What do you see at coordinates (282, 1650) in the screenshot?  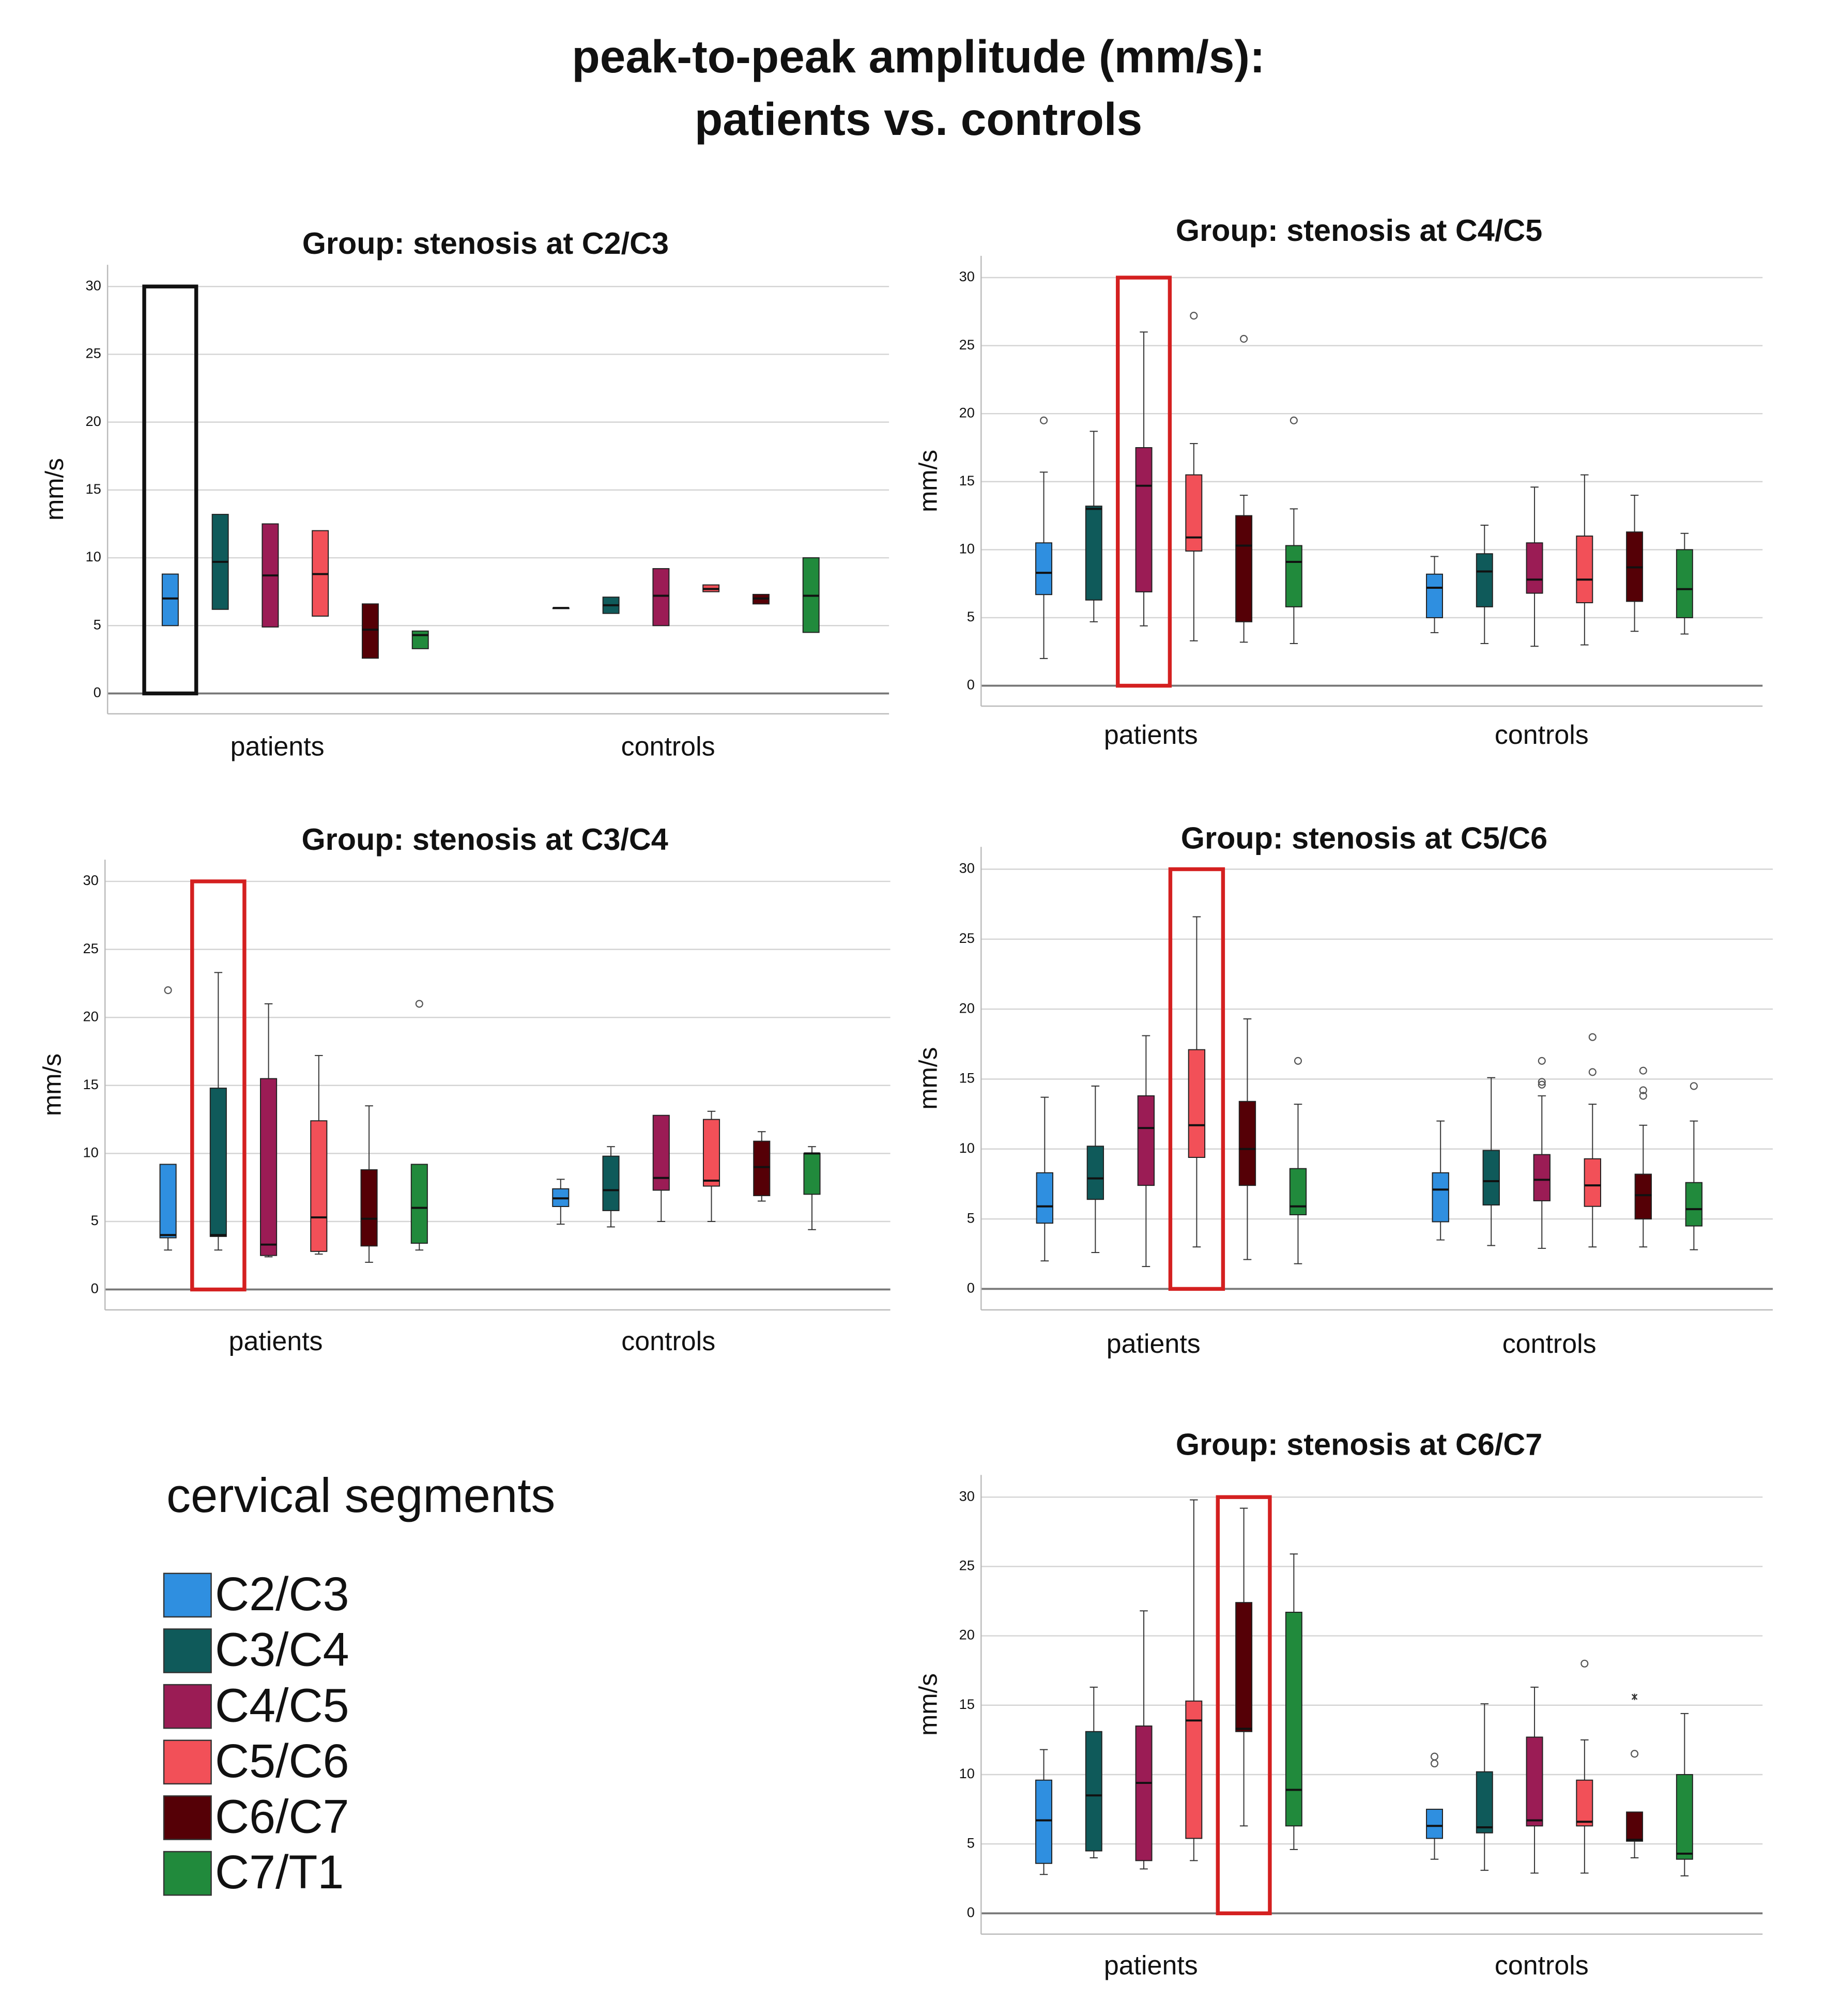 I see `legend-label: C3/C4` at bounding box center [282, 1650].